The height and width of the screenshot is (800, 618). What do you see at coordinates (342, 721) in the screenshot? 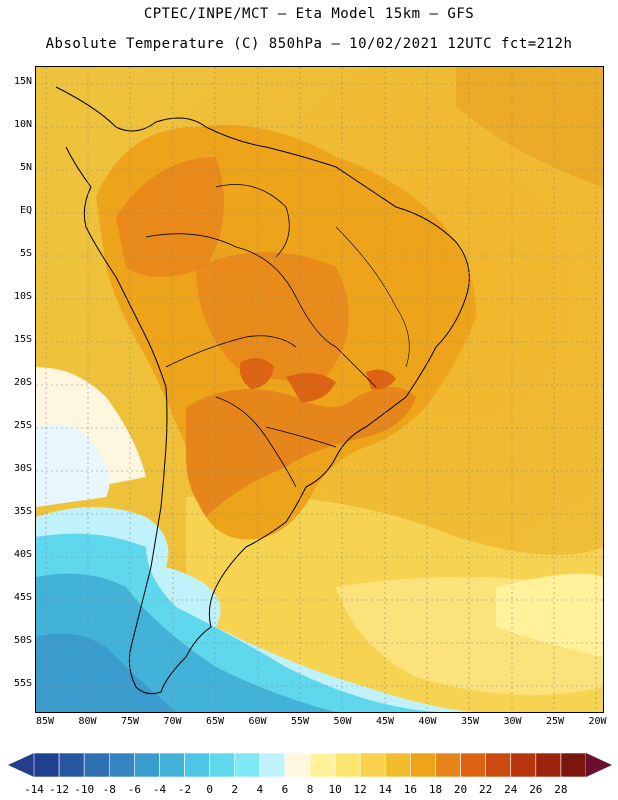
I see `lon-label: 50W` at bounding box center [342, 721].